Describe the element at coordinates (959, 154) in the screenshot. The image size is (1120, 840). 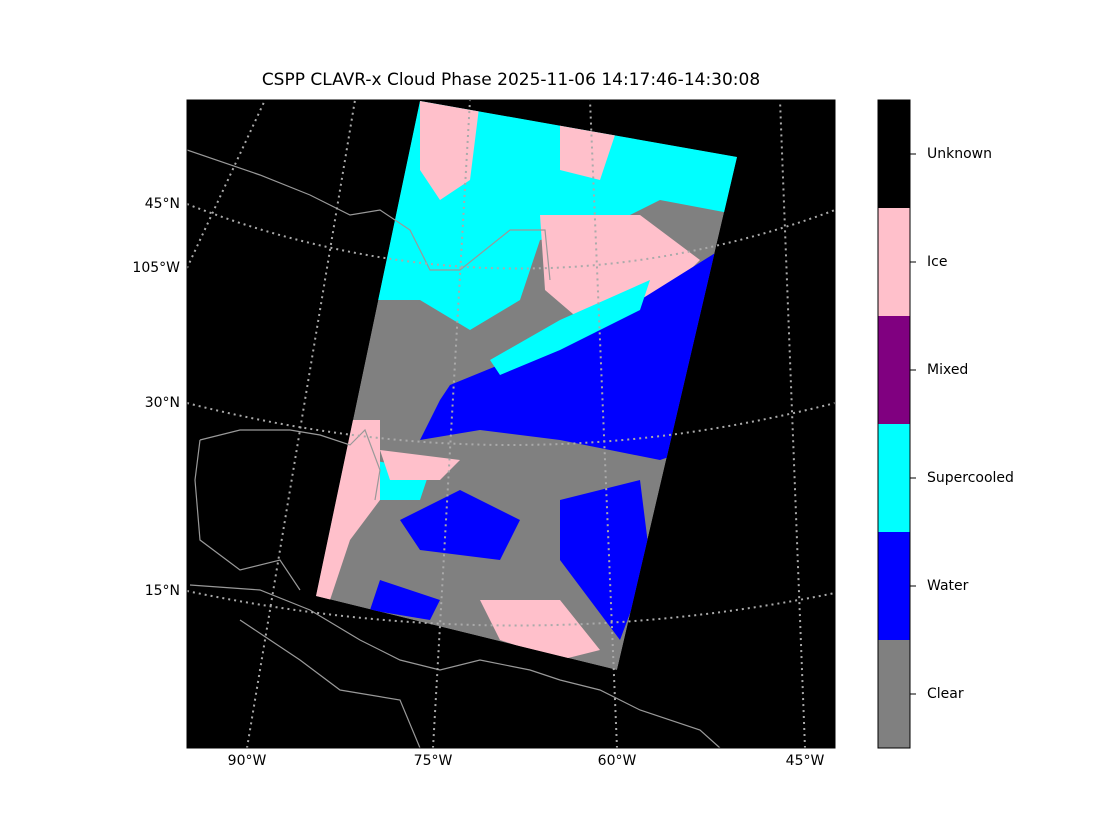
I see `colorbar-label: Unknown` at that location.